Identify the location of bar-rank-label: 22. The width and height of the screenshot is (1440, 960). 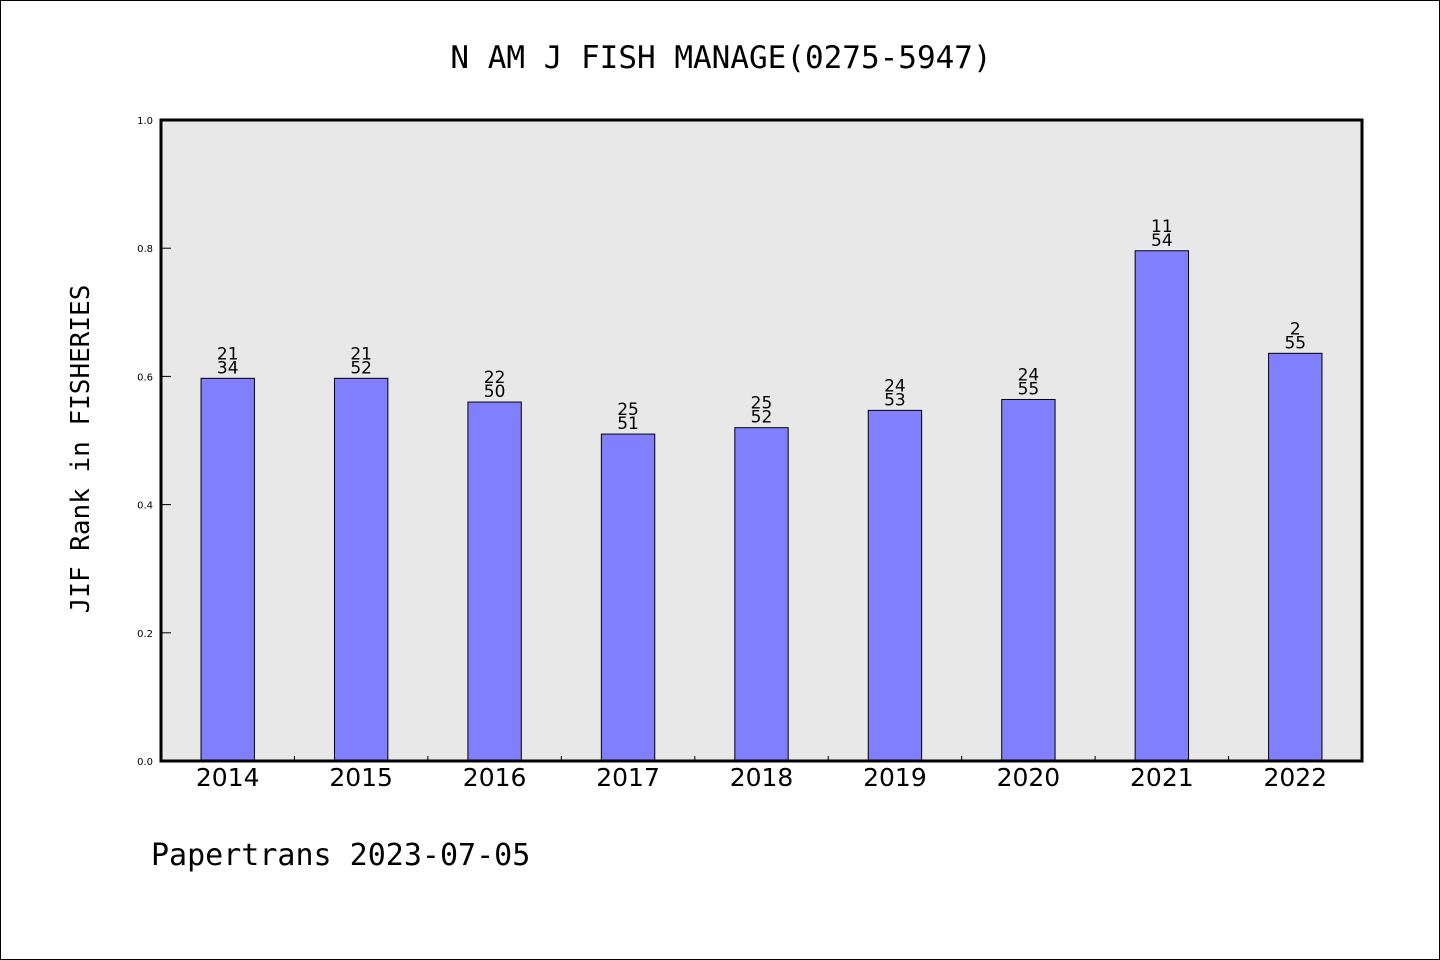
(495, 378).